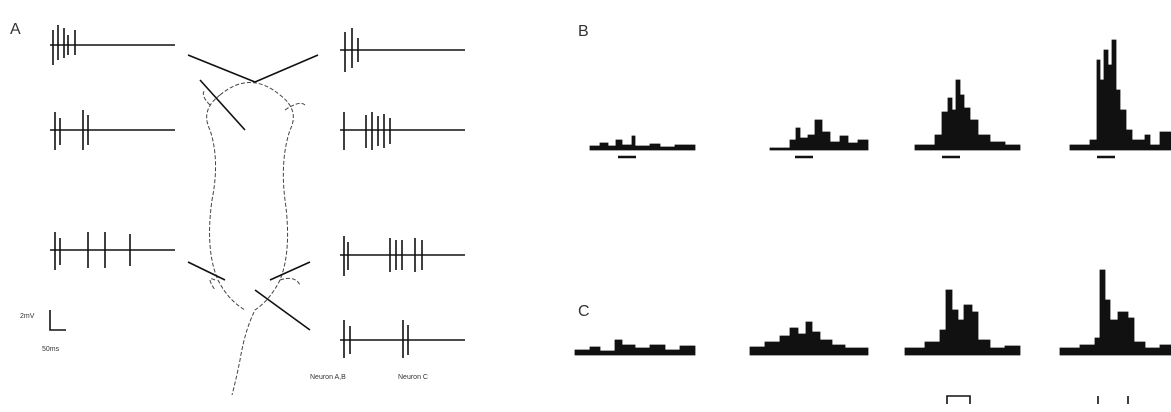 The image size is (1171, 412). I want to click on rat-outline, so click(250, 239).